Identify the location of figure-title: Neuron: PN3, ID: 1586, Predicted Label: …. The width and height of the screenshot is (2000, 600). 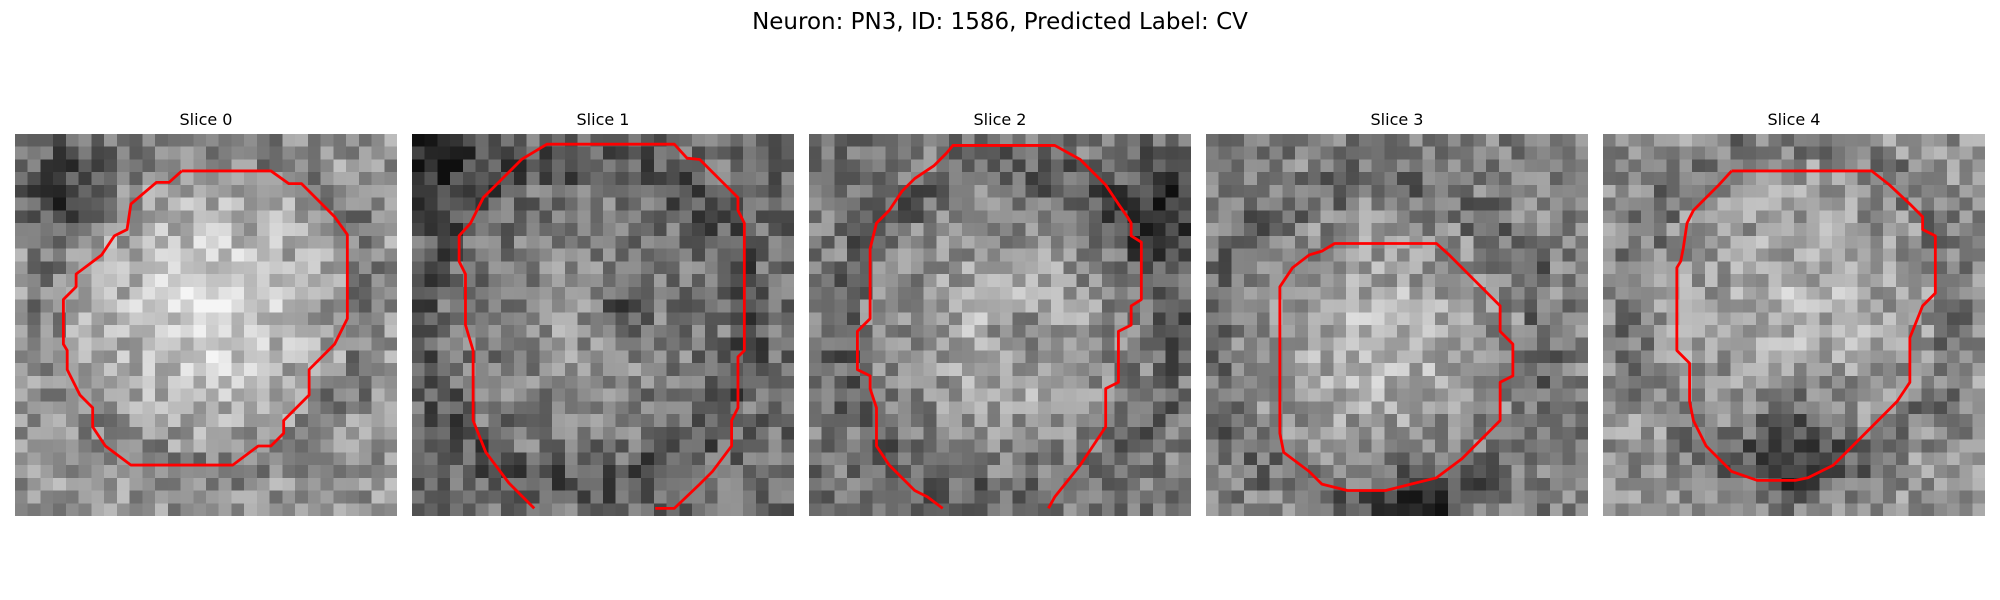
(1000, 22).